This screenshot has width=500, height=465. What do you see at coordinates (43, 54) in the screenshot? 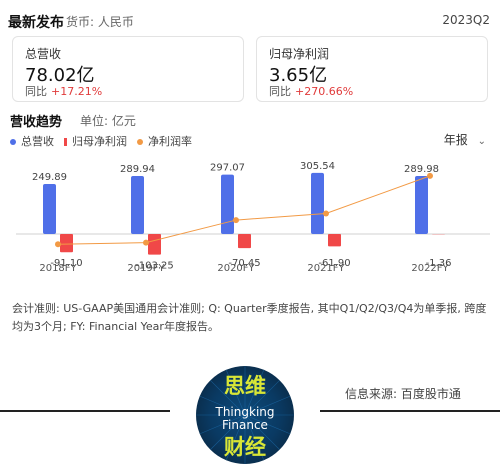
I see `revenue-label: 总营收` at bounding box center [43, 54].